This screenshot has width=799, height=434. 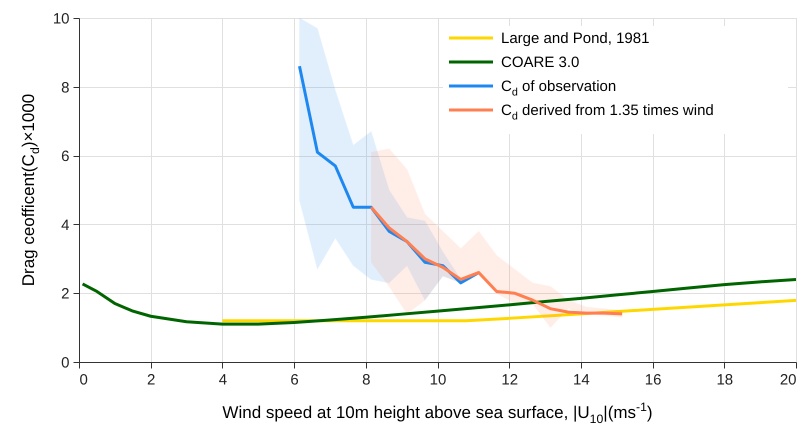 I want to click on x-tick-label: 18, so click(x=725, y=380).